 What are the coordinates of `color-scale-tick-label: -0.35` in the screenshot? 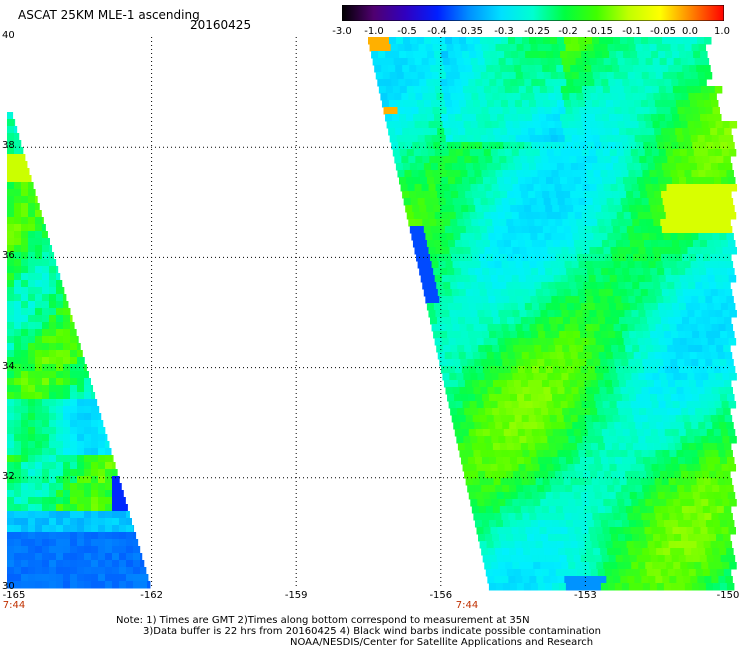 It's located at (470, 31).